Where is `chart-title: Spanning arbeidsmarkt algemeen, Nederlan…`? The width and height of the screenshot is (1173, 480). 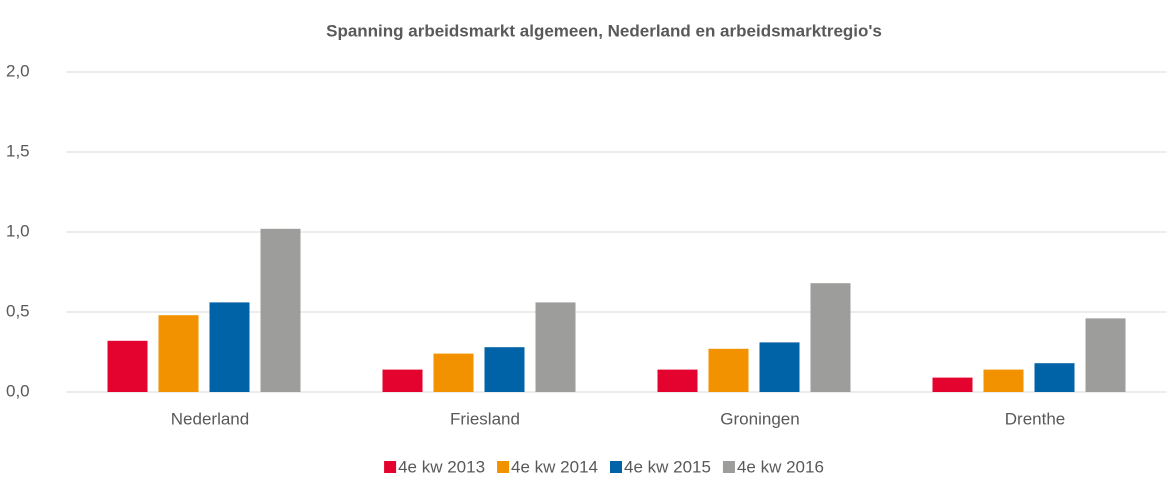
chart-title: Spanning arbeidsmarkt algemeen, Nederlan… is located at coordinates (604, 30).